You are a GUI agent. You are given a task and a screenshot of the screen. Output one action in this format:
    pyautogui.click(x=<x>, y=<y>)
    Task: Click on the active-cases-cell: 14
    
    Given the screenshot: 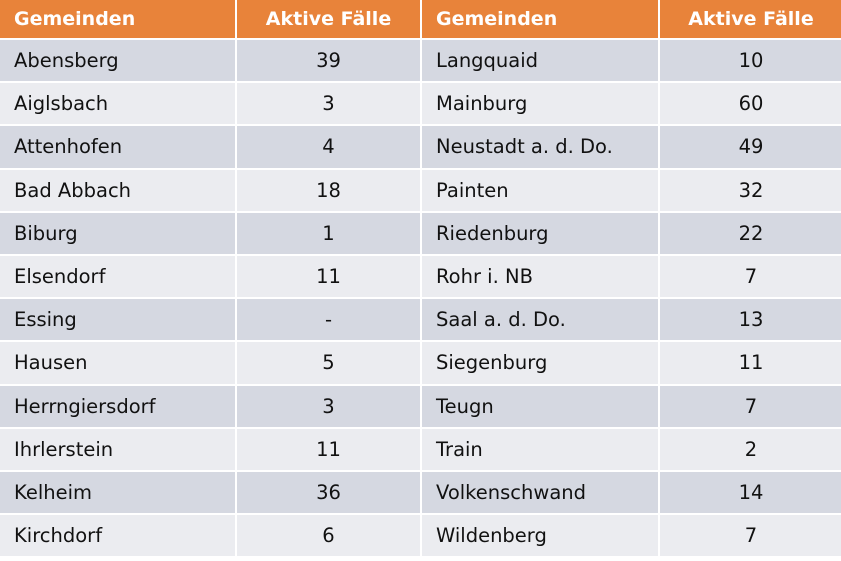 What is the action you would take?
    pyautogui.click(x=750, y=492)
    